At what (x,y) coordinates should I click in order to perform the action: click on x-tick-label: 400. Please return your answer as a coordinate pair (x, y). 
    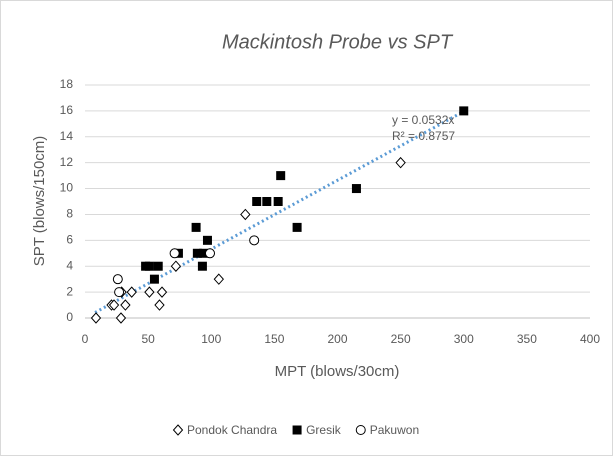
    Looking at the image, I should click on (590, 339).